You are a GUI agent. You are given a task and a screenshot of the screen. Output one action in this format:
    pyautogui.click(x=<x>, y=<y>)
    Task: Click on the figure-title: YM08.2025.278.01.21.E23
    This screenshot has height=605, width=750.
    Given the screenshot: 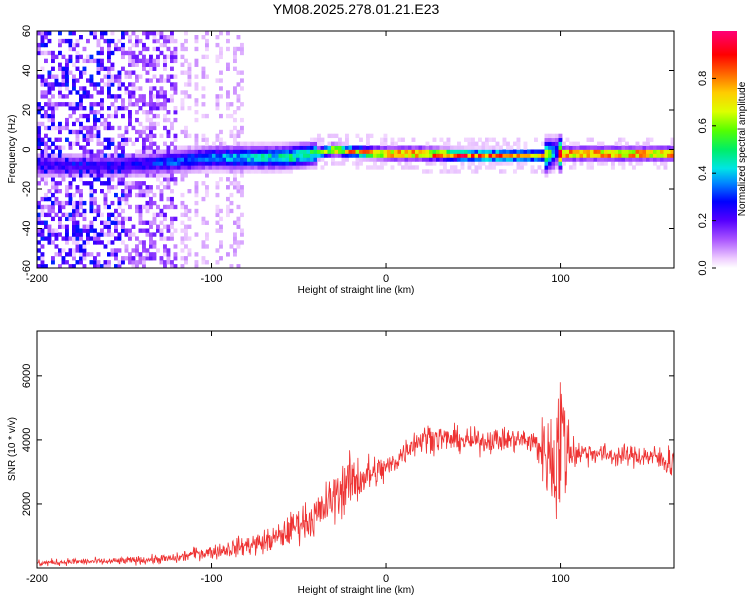 What is the action you would take?
    pyautogui.click(x=356, y=9)
    